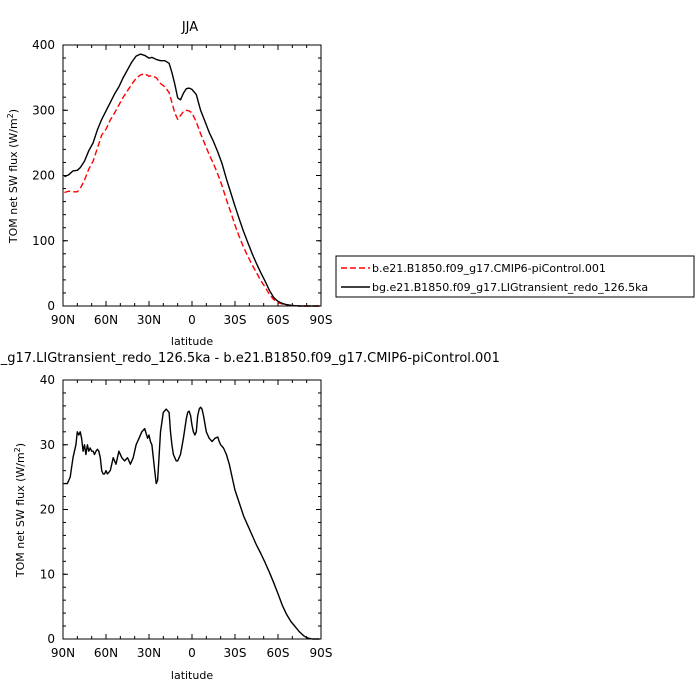 This screenshot has width=700, height=700. What do you see at coordinates (192, 341) in the screenshot?
I see `x-axis-label-top: latitude` at bounding box center [192, 341].